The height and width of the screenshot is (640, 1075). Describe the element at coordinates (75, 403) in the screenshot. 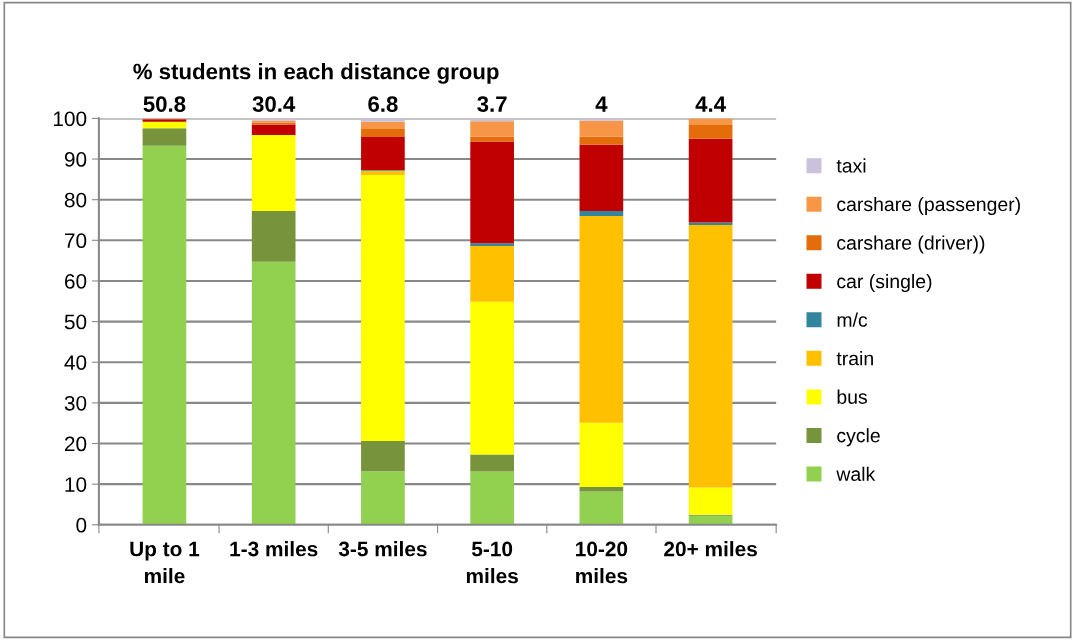

I see `y-tick-label: 30` at that location.